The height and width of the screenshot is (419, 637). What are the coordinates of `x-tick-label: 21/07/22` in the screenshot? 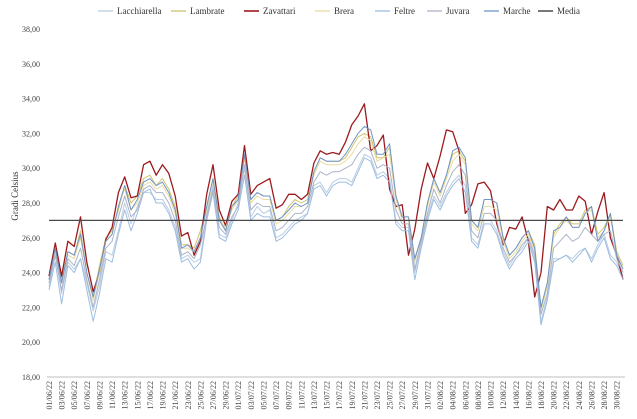 It's located at (364, 395).